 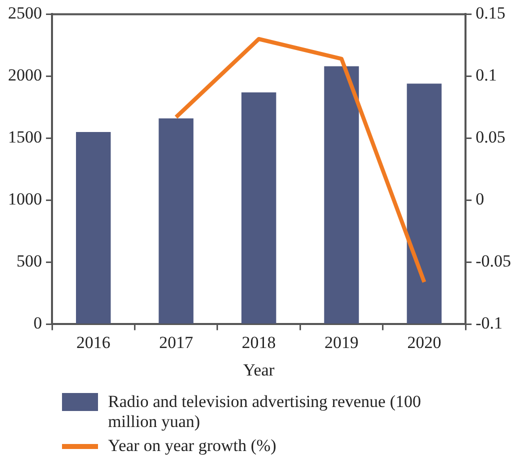 I want to click on y2-tick-label: 0.05, so click(x=491, y=137).